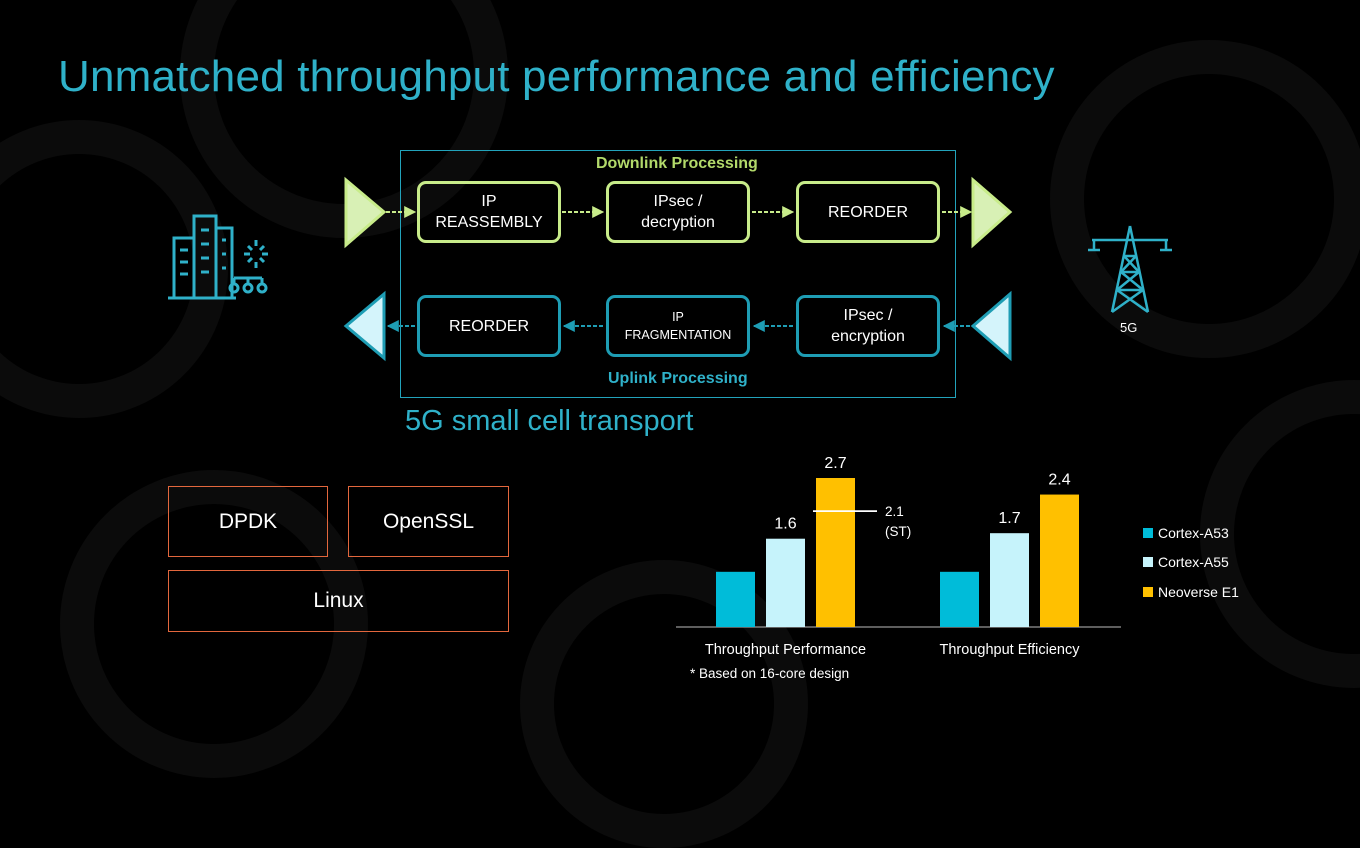 This screenshot has height=848, width=1360. Describe the element at coordinates (678, 212) in the screenshot. I see `downlink-step-ipsec-decryption: IPsec / decryption` at that location.